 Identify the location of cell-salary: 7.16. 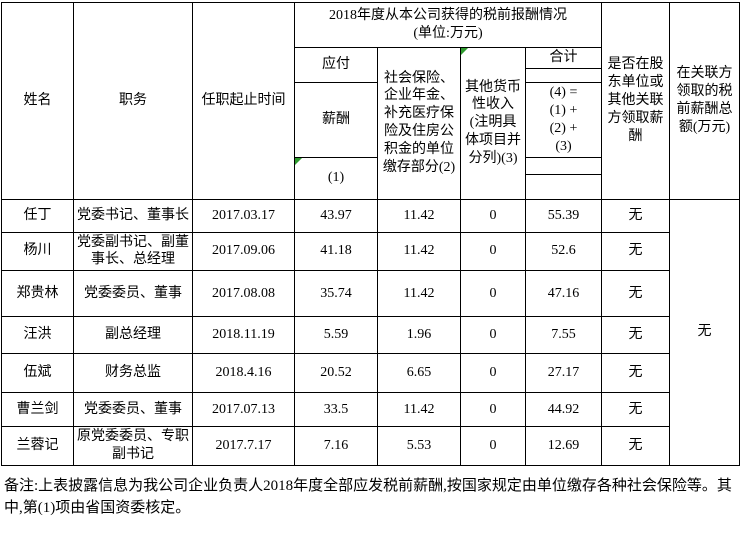
(336, 446).